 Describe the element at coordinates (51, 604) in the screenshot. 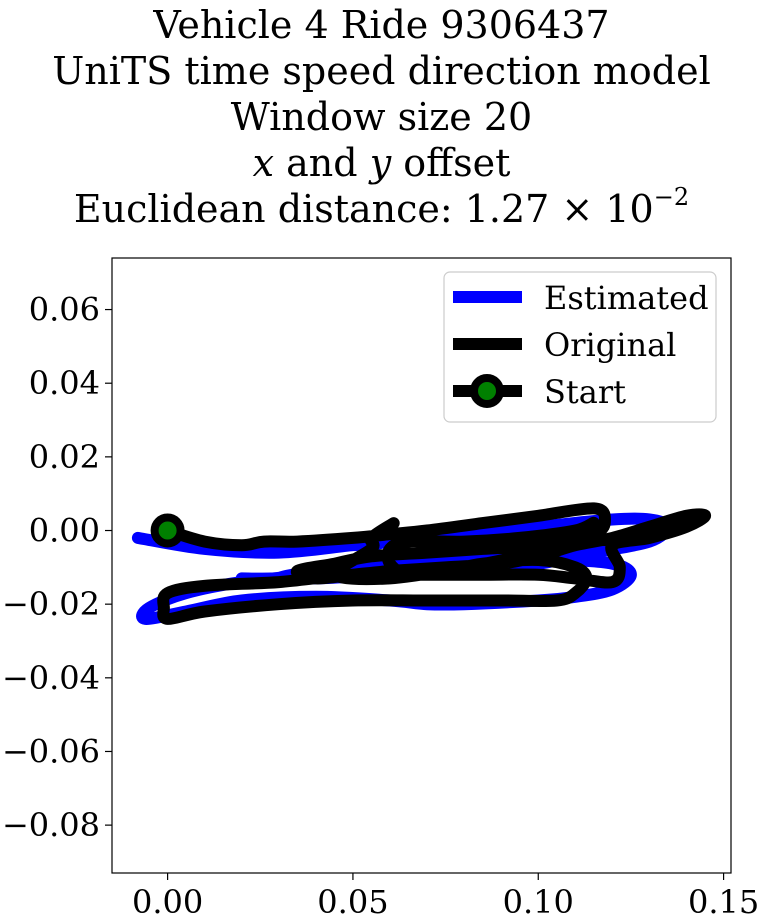

I see `y-tick-label-4: −0.02` at that location.